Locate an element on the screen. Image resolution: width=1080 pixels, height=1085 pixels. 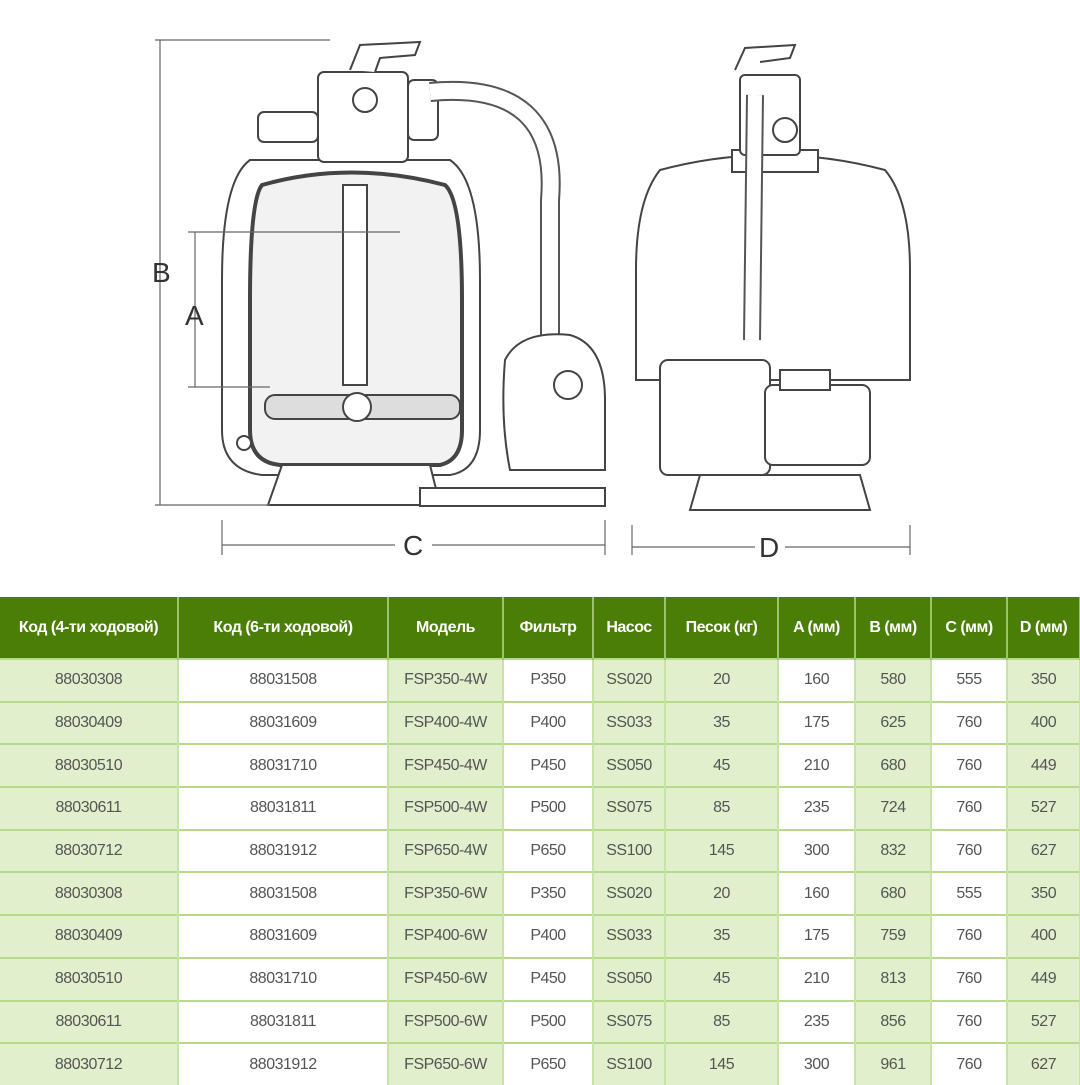
table-cell: 175 is located at coordinates (817, 722).